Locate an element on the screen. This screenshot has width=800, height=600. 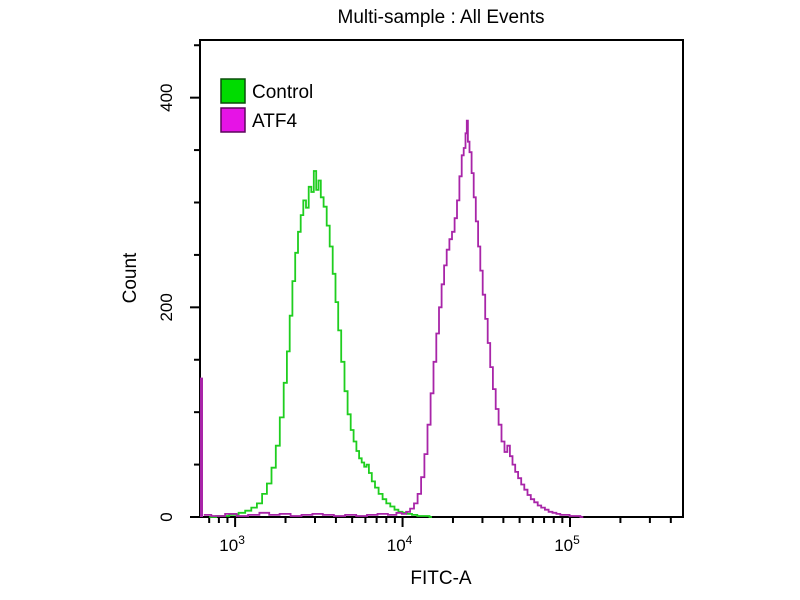
chart-title: Multi-sample : All Events is located at coordinates (441, 17).